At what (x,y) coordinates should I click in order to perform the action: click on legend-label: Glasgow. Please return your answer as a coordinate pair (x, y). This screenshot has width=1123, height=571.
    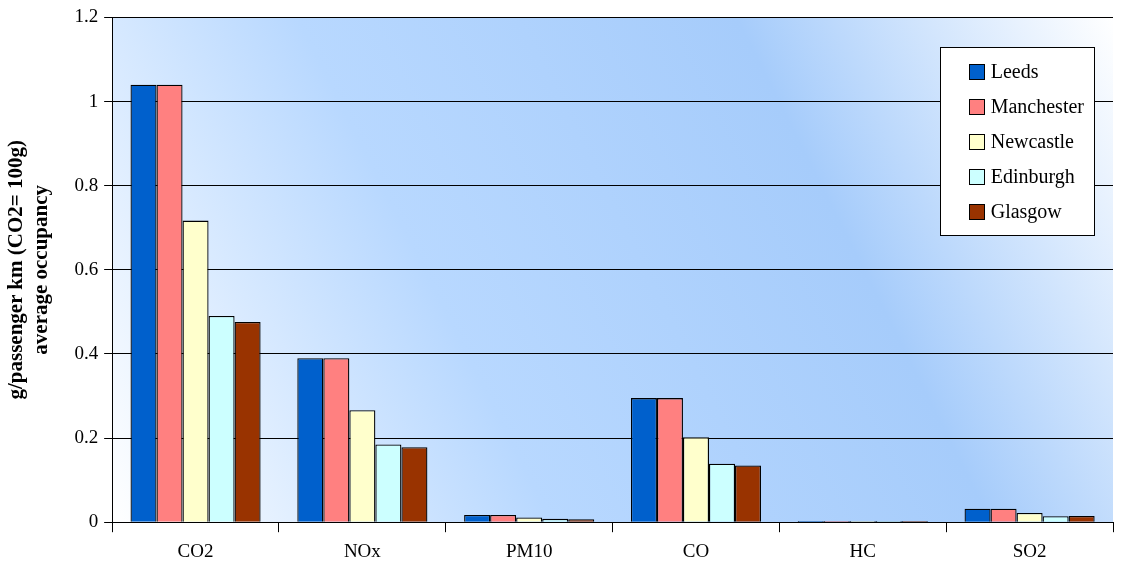
    Looking at the image, I should click on (1026, 212).